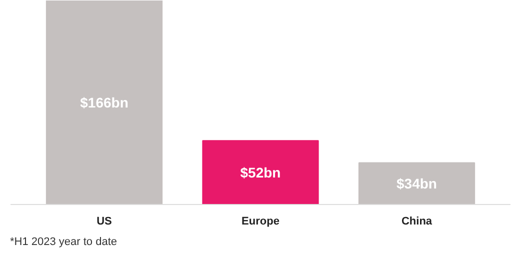 This screenshot has height=272, width=520. I want to click on data-label: $166bn, so click(104, 102).